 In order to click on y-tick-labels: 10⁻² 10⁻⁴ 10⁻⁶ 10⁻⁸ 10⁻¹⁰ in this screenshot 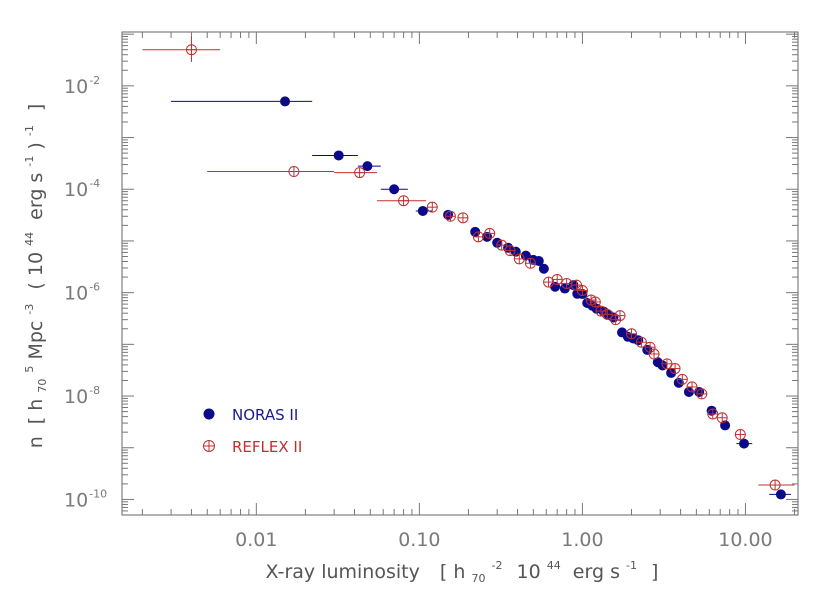, I will do `click(85, 293)`.